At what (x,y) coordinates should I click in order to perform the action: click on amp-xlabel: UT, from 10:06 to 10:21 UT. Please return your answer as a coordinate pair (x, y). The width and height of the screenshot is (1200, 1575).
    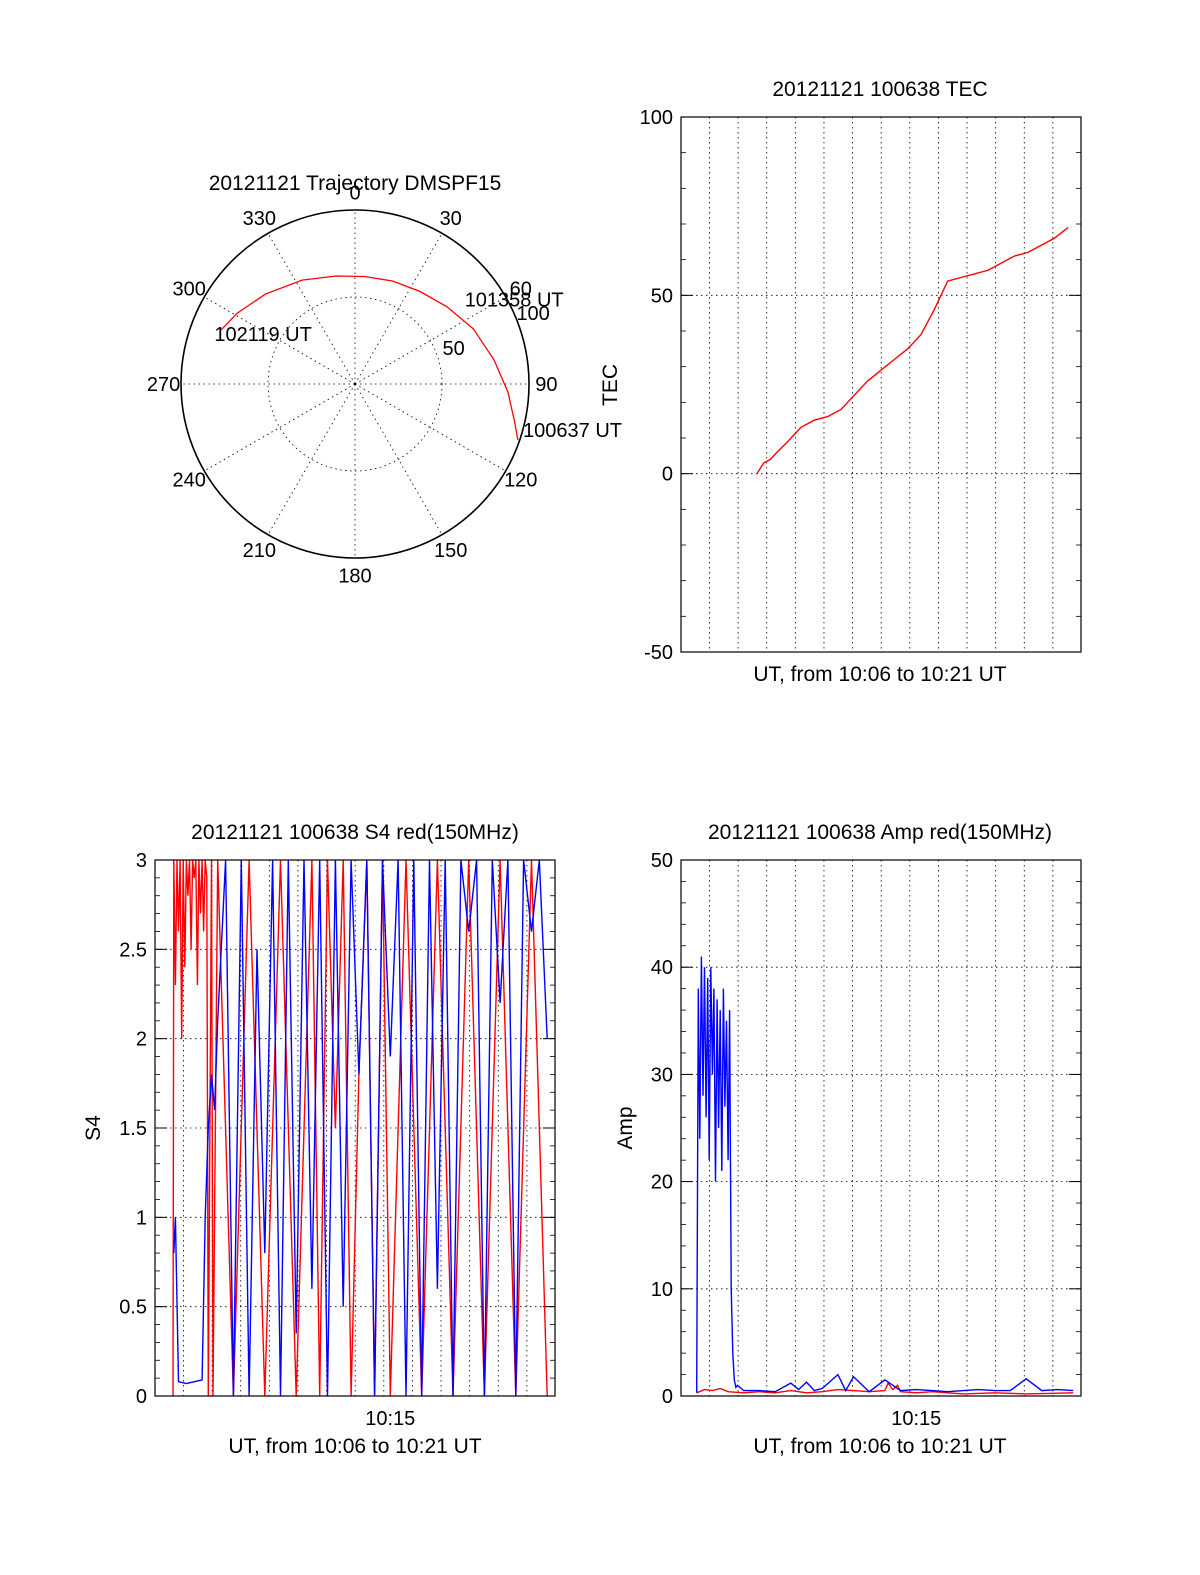
    Looking at the image, I should click on (879, 1446).